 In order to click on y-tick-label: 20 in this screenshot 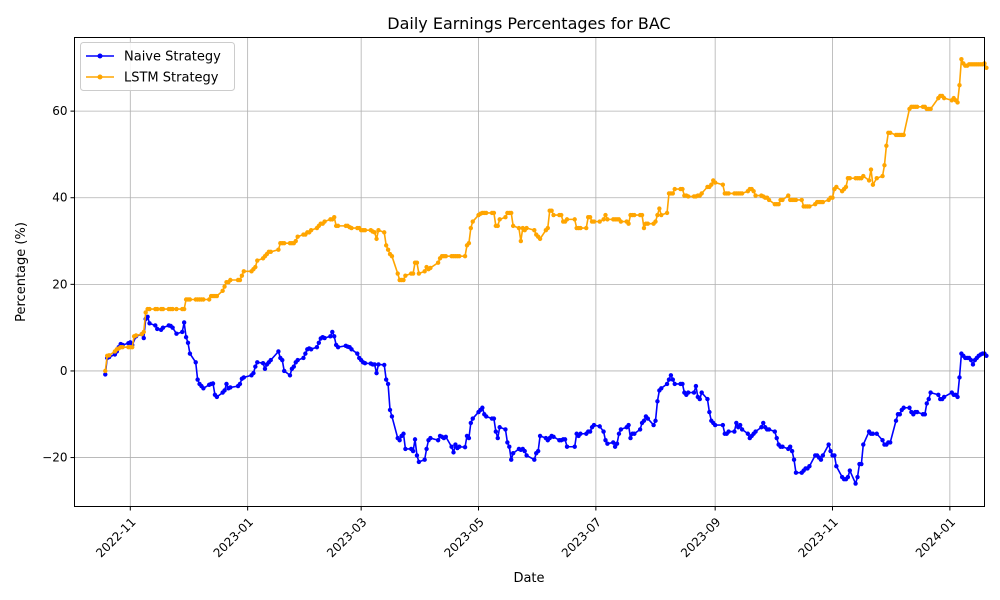, I will do `click(59, 284)`.